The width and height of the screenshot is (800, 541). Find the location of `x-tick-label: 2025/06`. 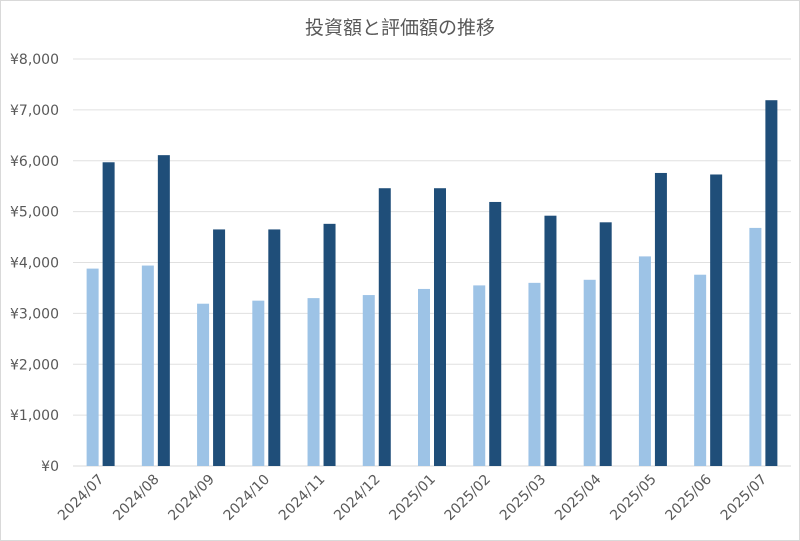

x-tick-label: 2025/06 is located at coordinates (689, 497).